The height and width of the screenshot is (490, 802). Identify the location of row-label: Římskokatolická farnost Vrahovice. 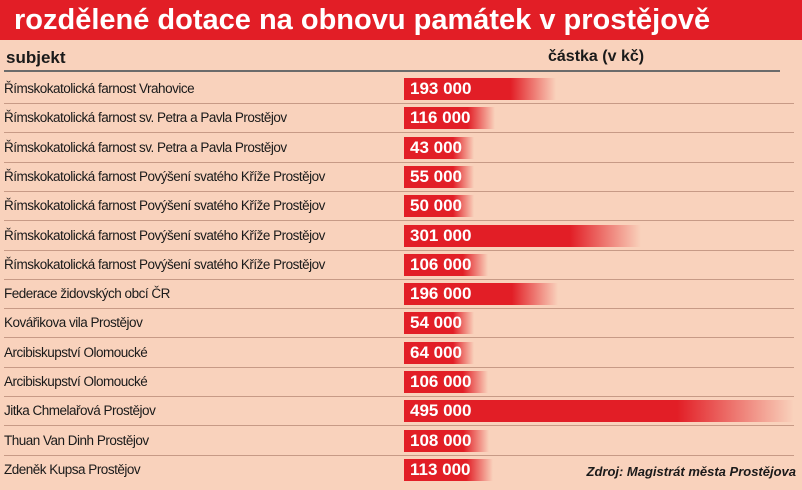
(99, 88).